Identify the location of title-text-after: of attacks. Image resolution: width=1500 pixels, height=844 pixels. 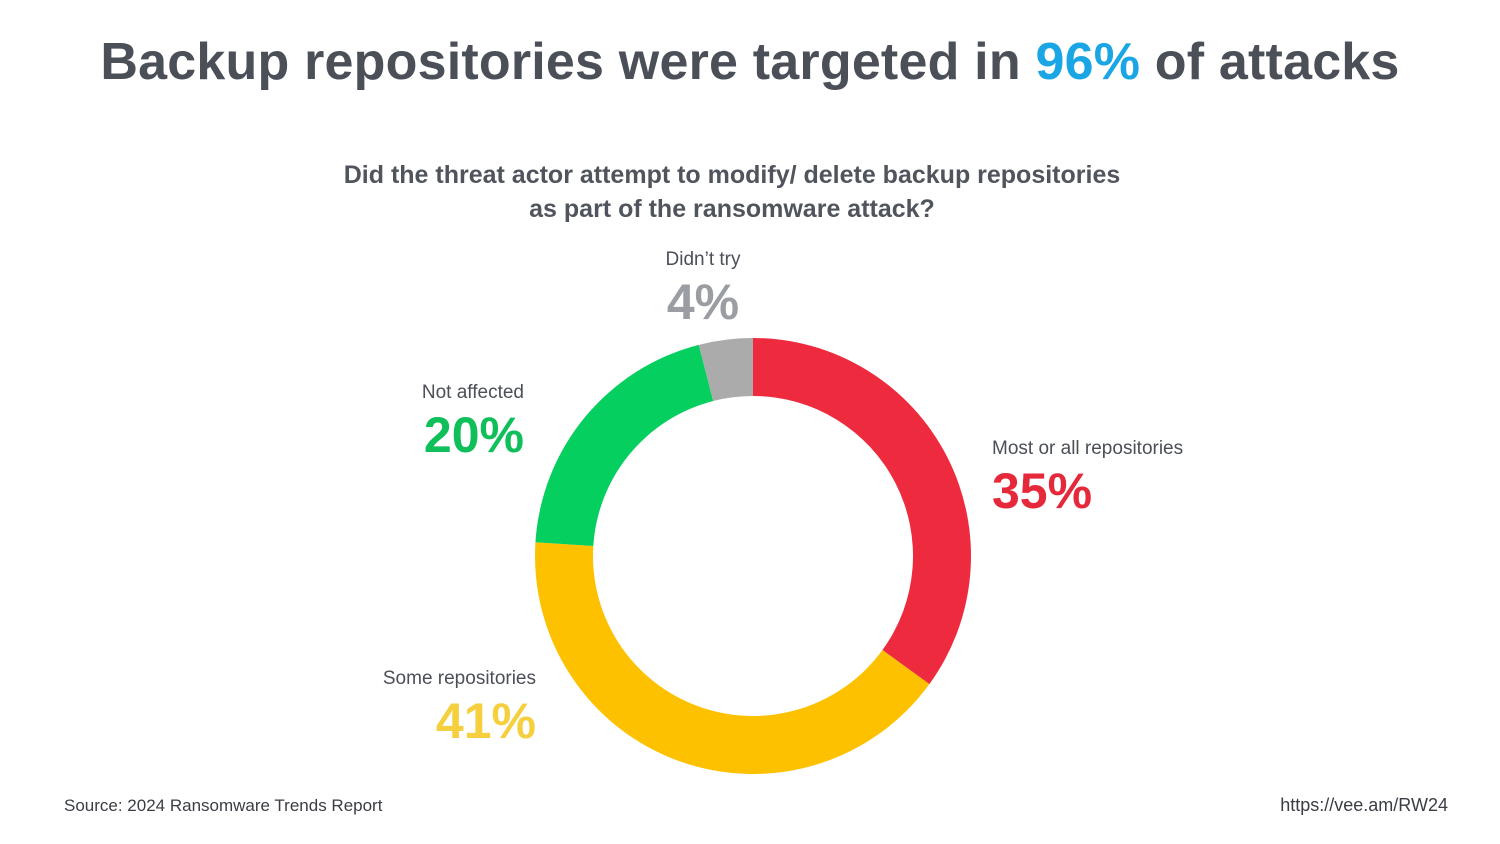
(1270, 62).